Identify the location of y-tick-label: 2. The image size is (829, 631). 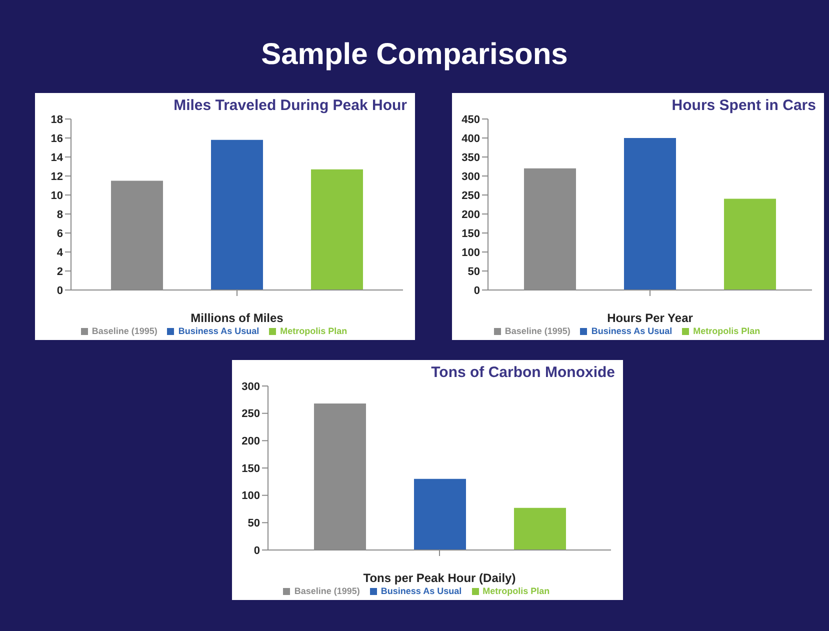
(59, 272).